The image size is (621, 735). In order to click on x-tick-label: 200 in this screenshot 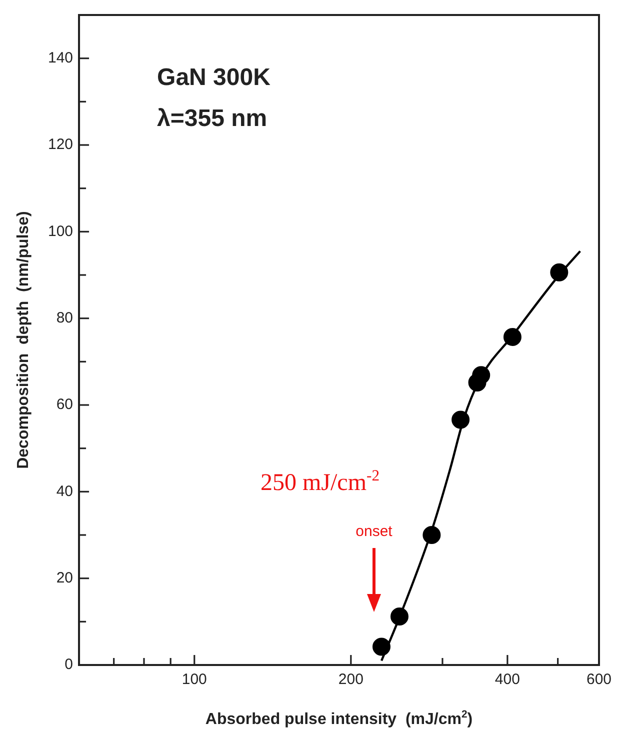, I will do `click(351, 679)`.